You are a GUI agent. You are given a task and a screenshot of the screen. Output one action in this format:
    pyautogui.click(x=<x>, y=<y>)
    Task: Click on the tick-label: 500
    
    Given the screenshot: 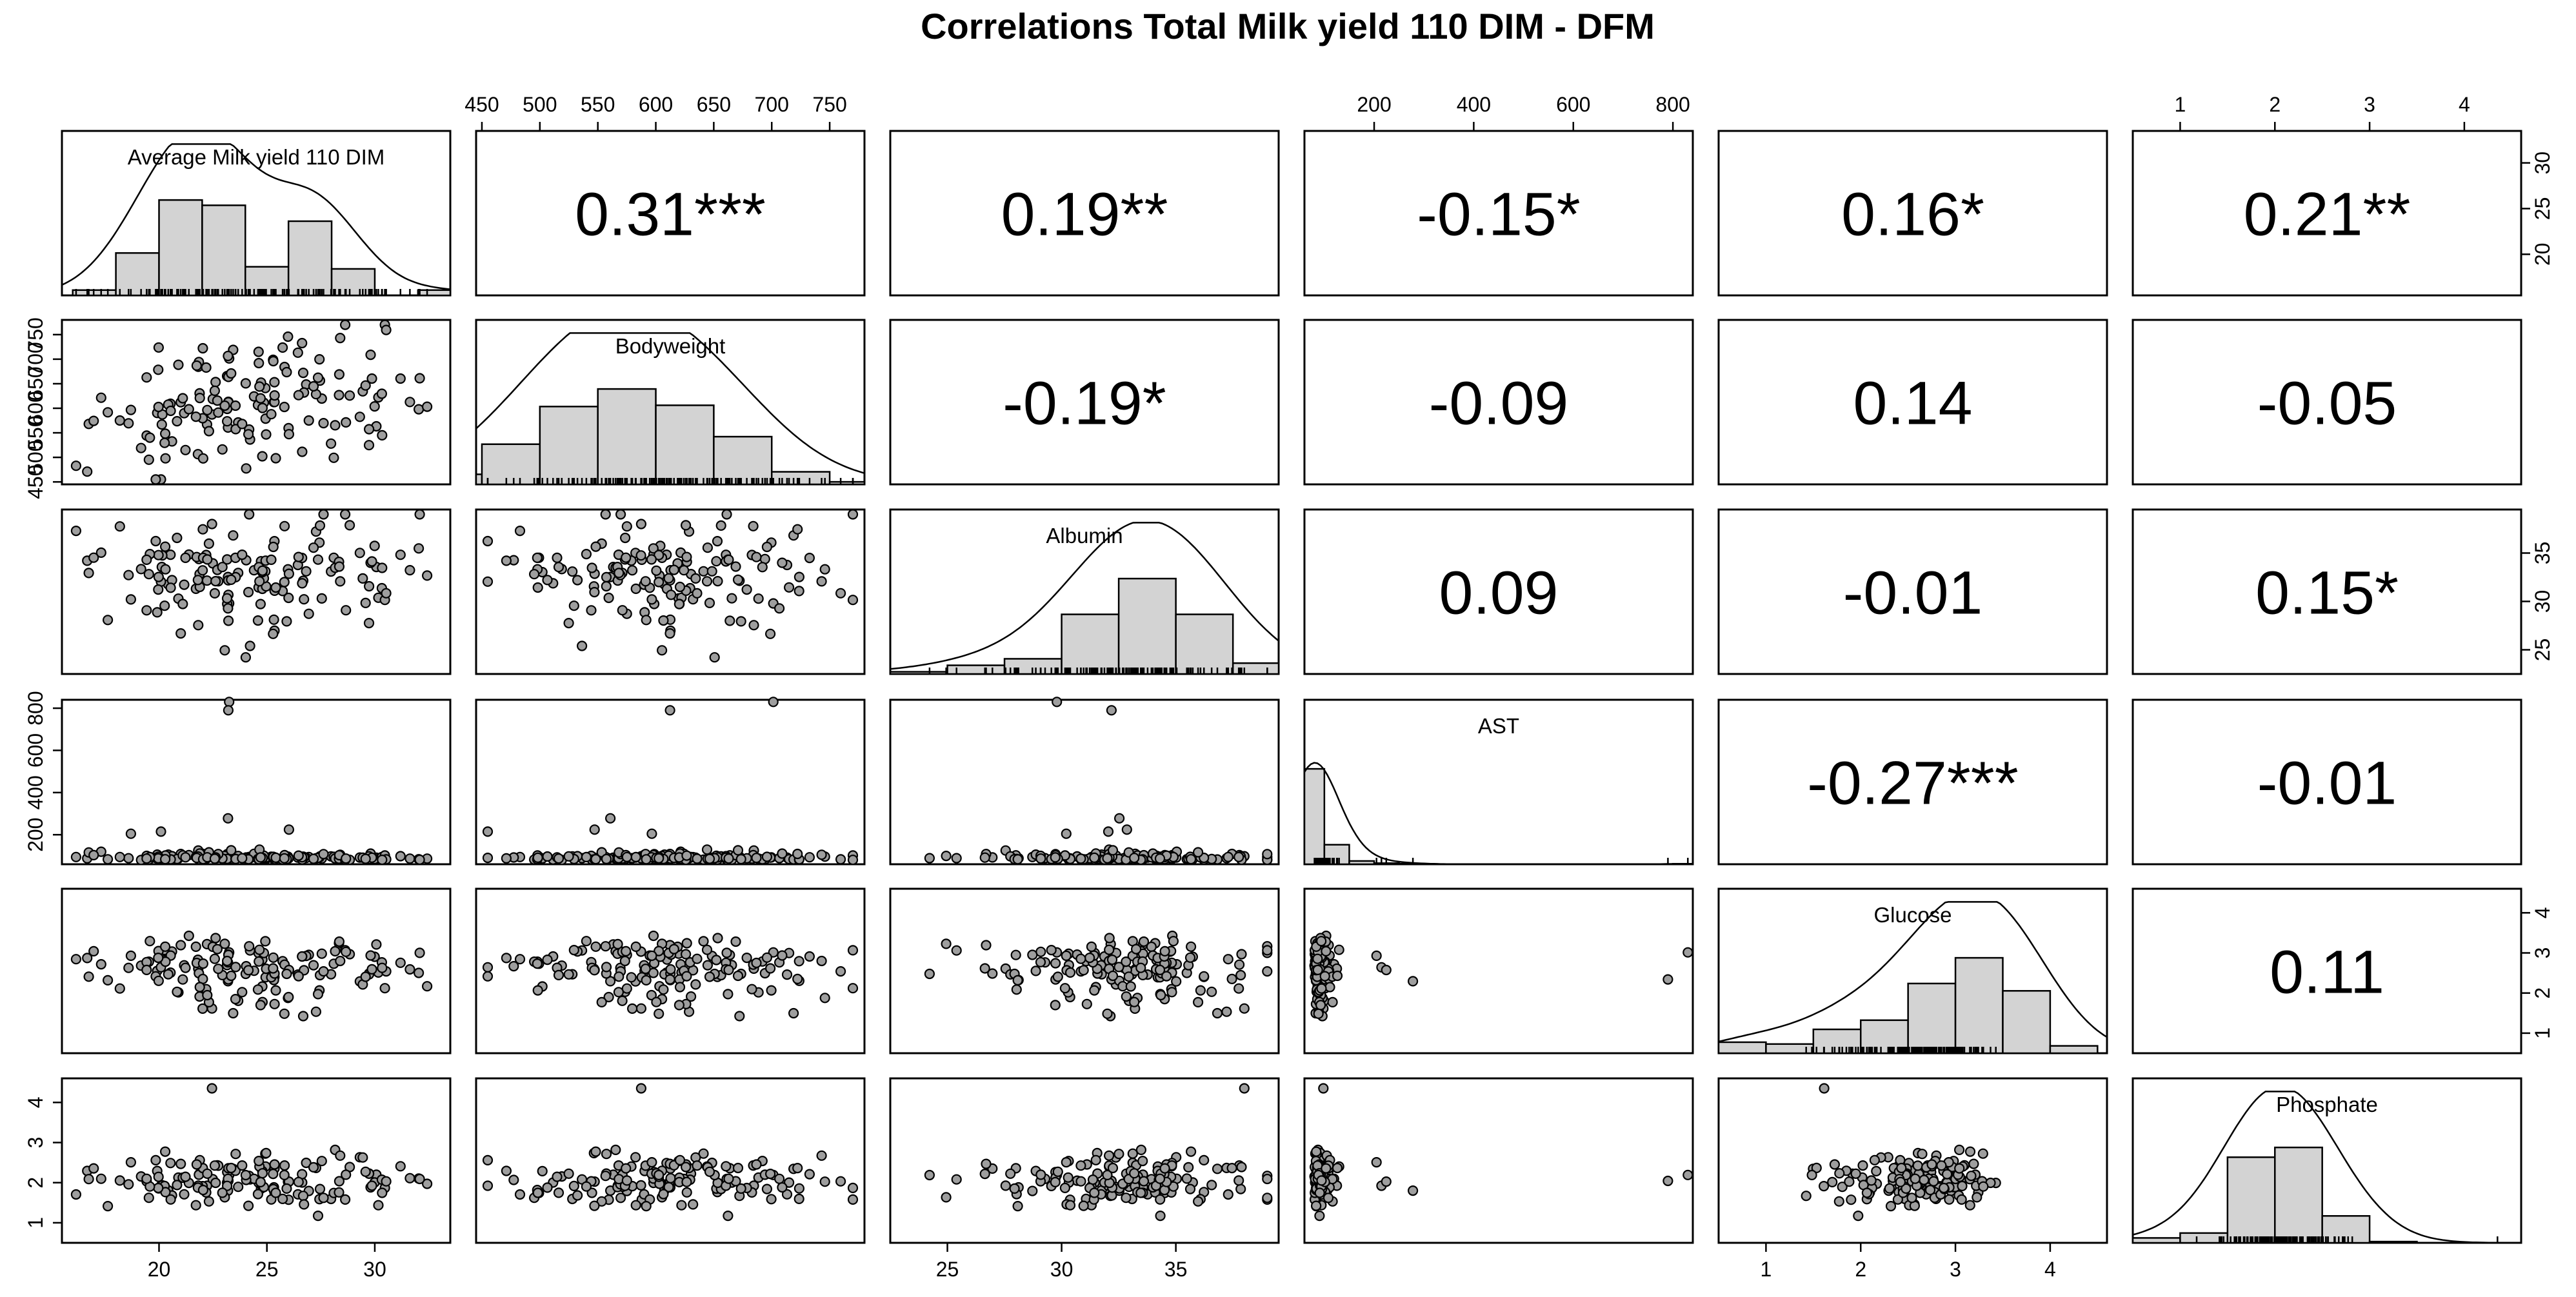 What is the action you would take?
    pyautogui.click(x=35, y=457)
    